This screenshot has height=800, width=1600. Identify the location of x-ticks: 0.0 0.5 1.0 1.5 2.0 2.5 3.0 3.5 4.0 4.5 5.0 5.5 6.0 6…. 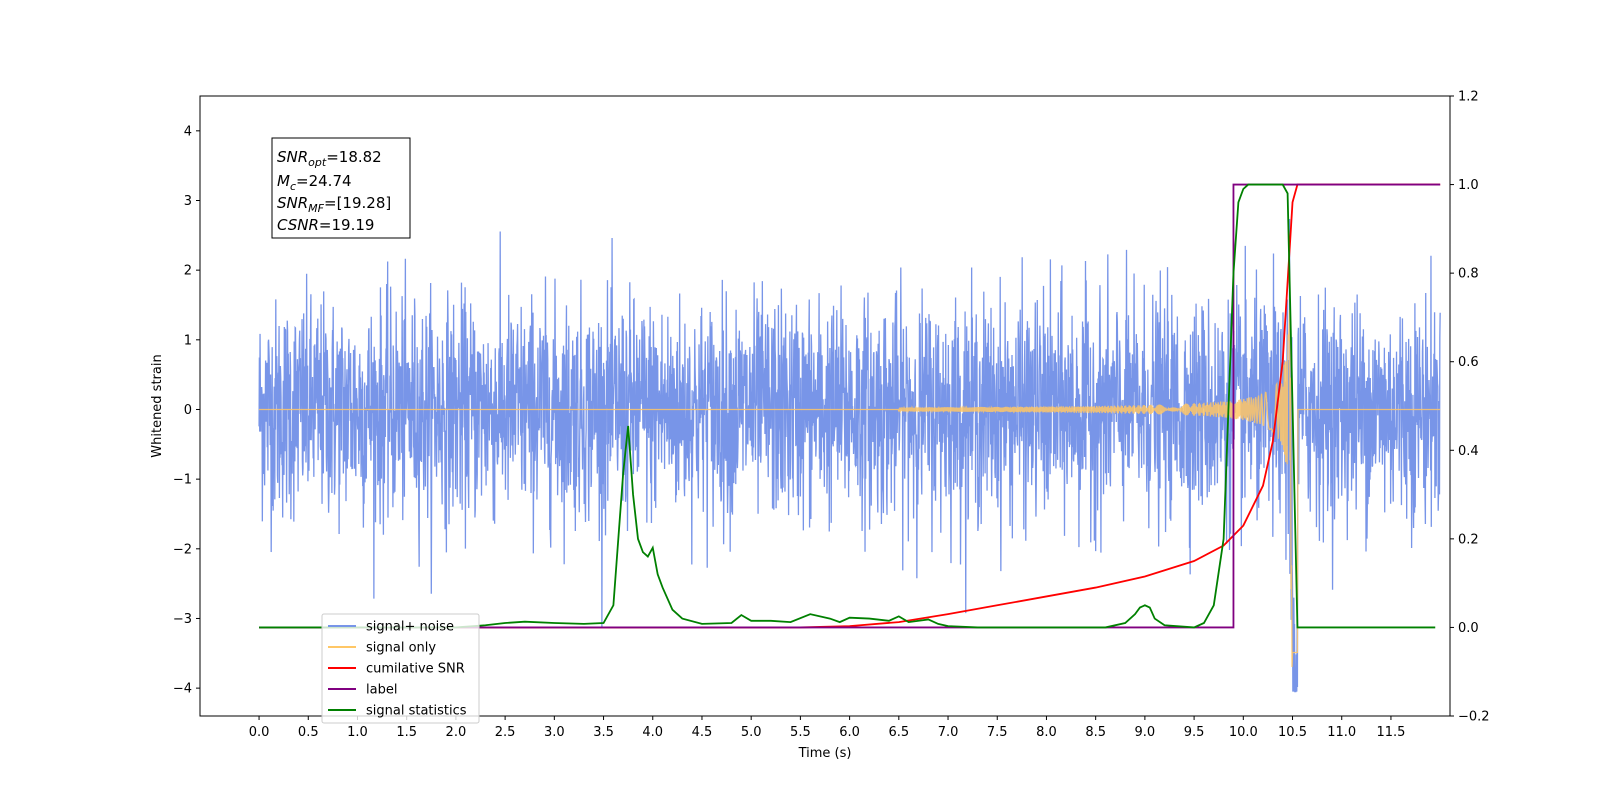
(827, 728).